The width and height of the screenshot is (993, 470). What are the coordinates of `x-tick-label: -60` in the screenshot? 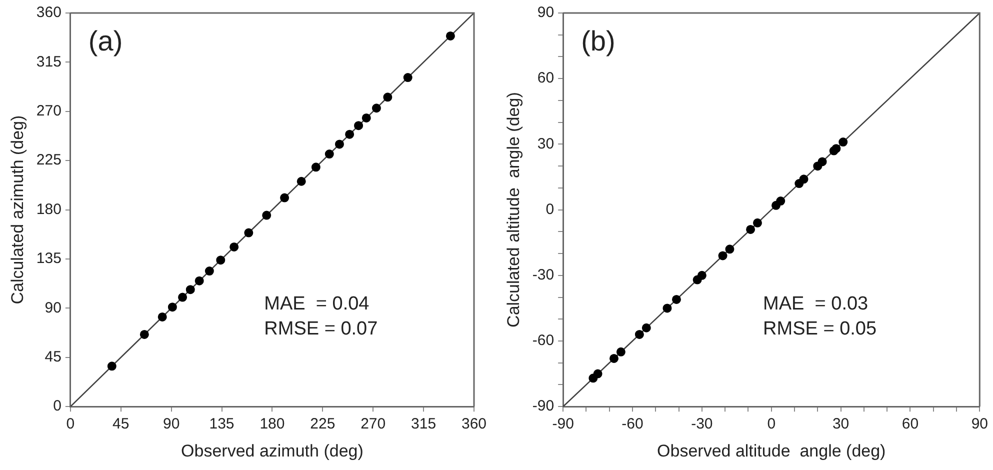 It's located at (633, 424).